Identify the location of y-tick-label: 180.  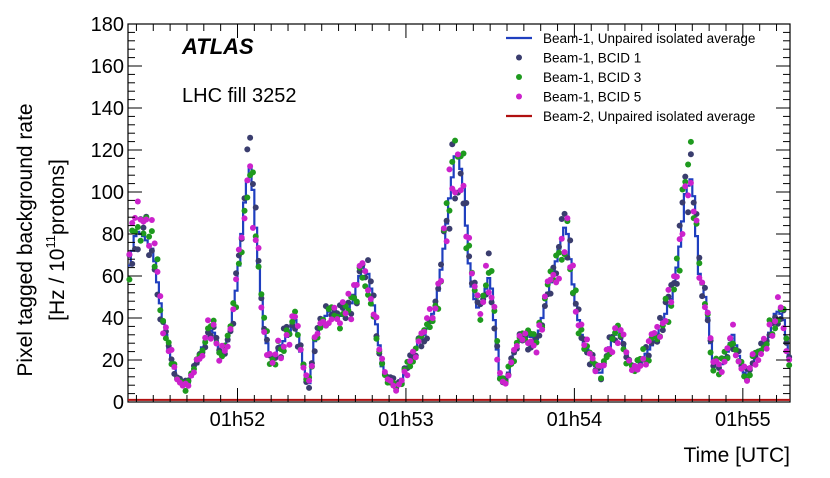
(107, 25).